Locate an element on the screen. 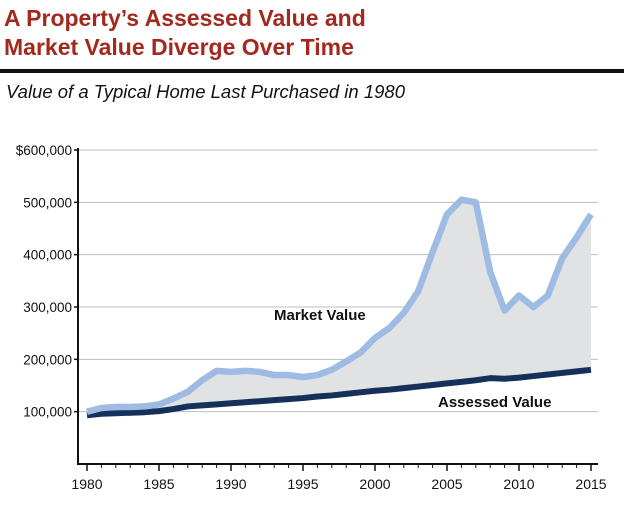  x-tick-label: 1985 is located at coordinates (158, 484).